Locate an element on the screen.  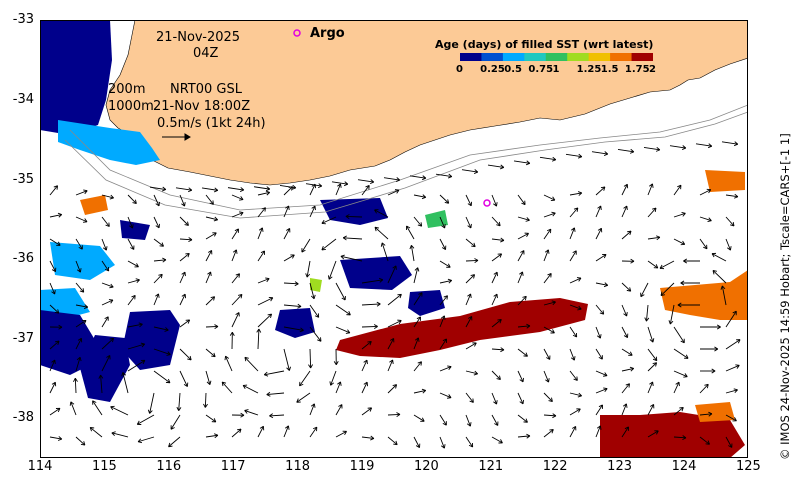
argo-label: Argo is located at coordinates (327, 33).